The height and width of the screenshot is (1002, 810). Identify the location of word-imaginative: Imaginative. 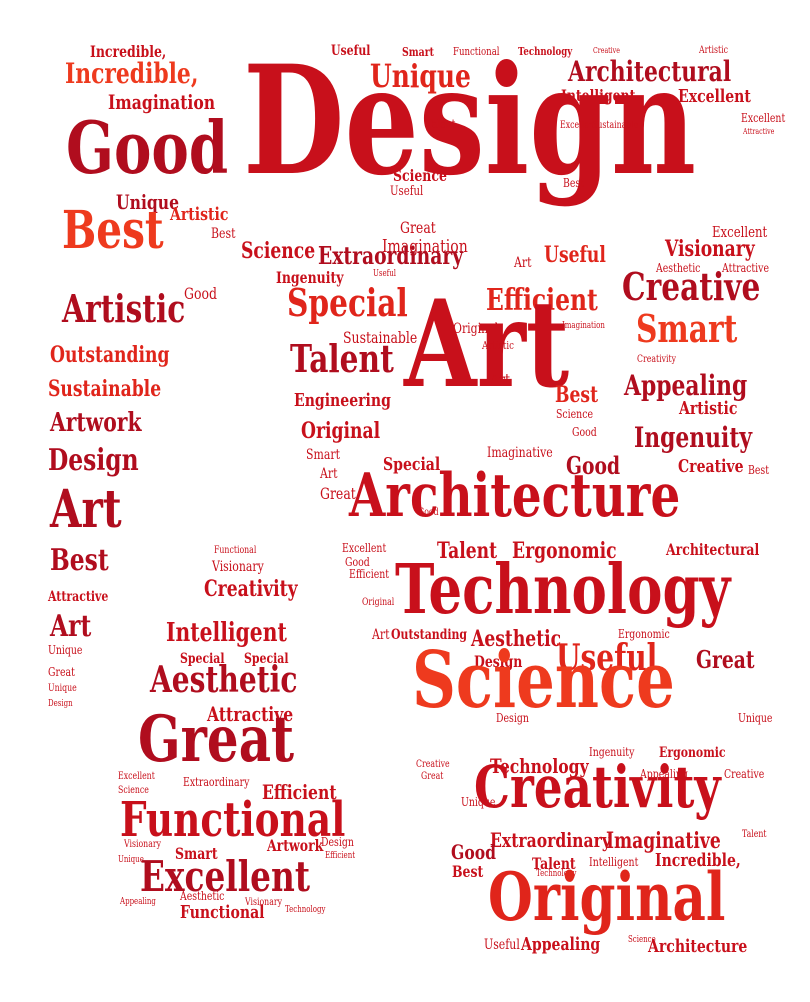
(520, 453).